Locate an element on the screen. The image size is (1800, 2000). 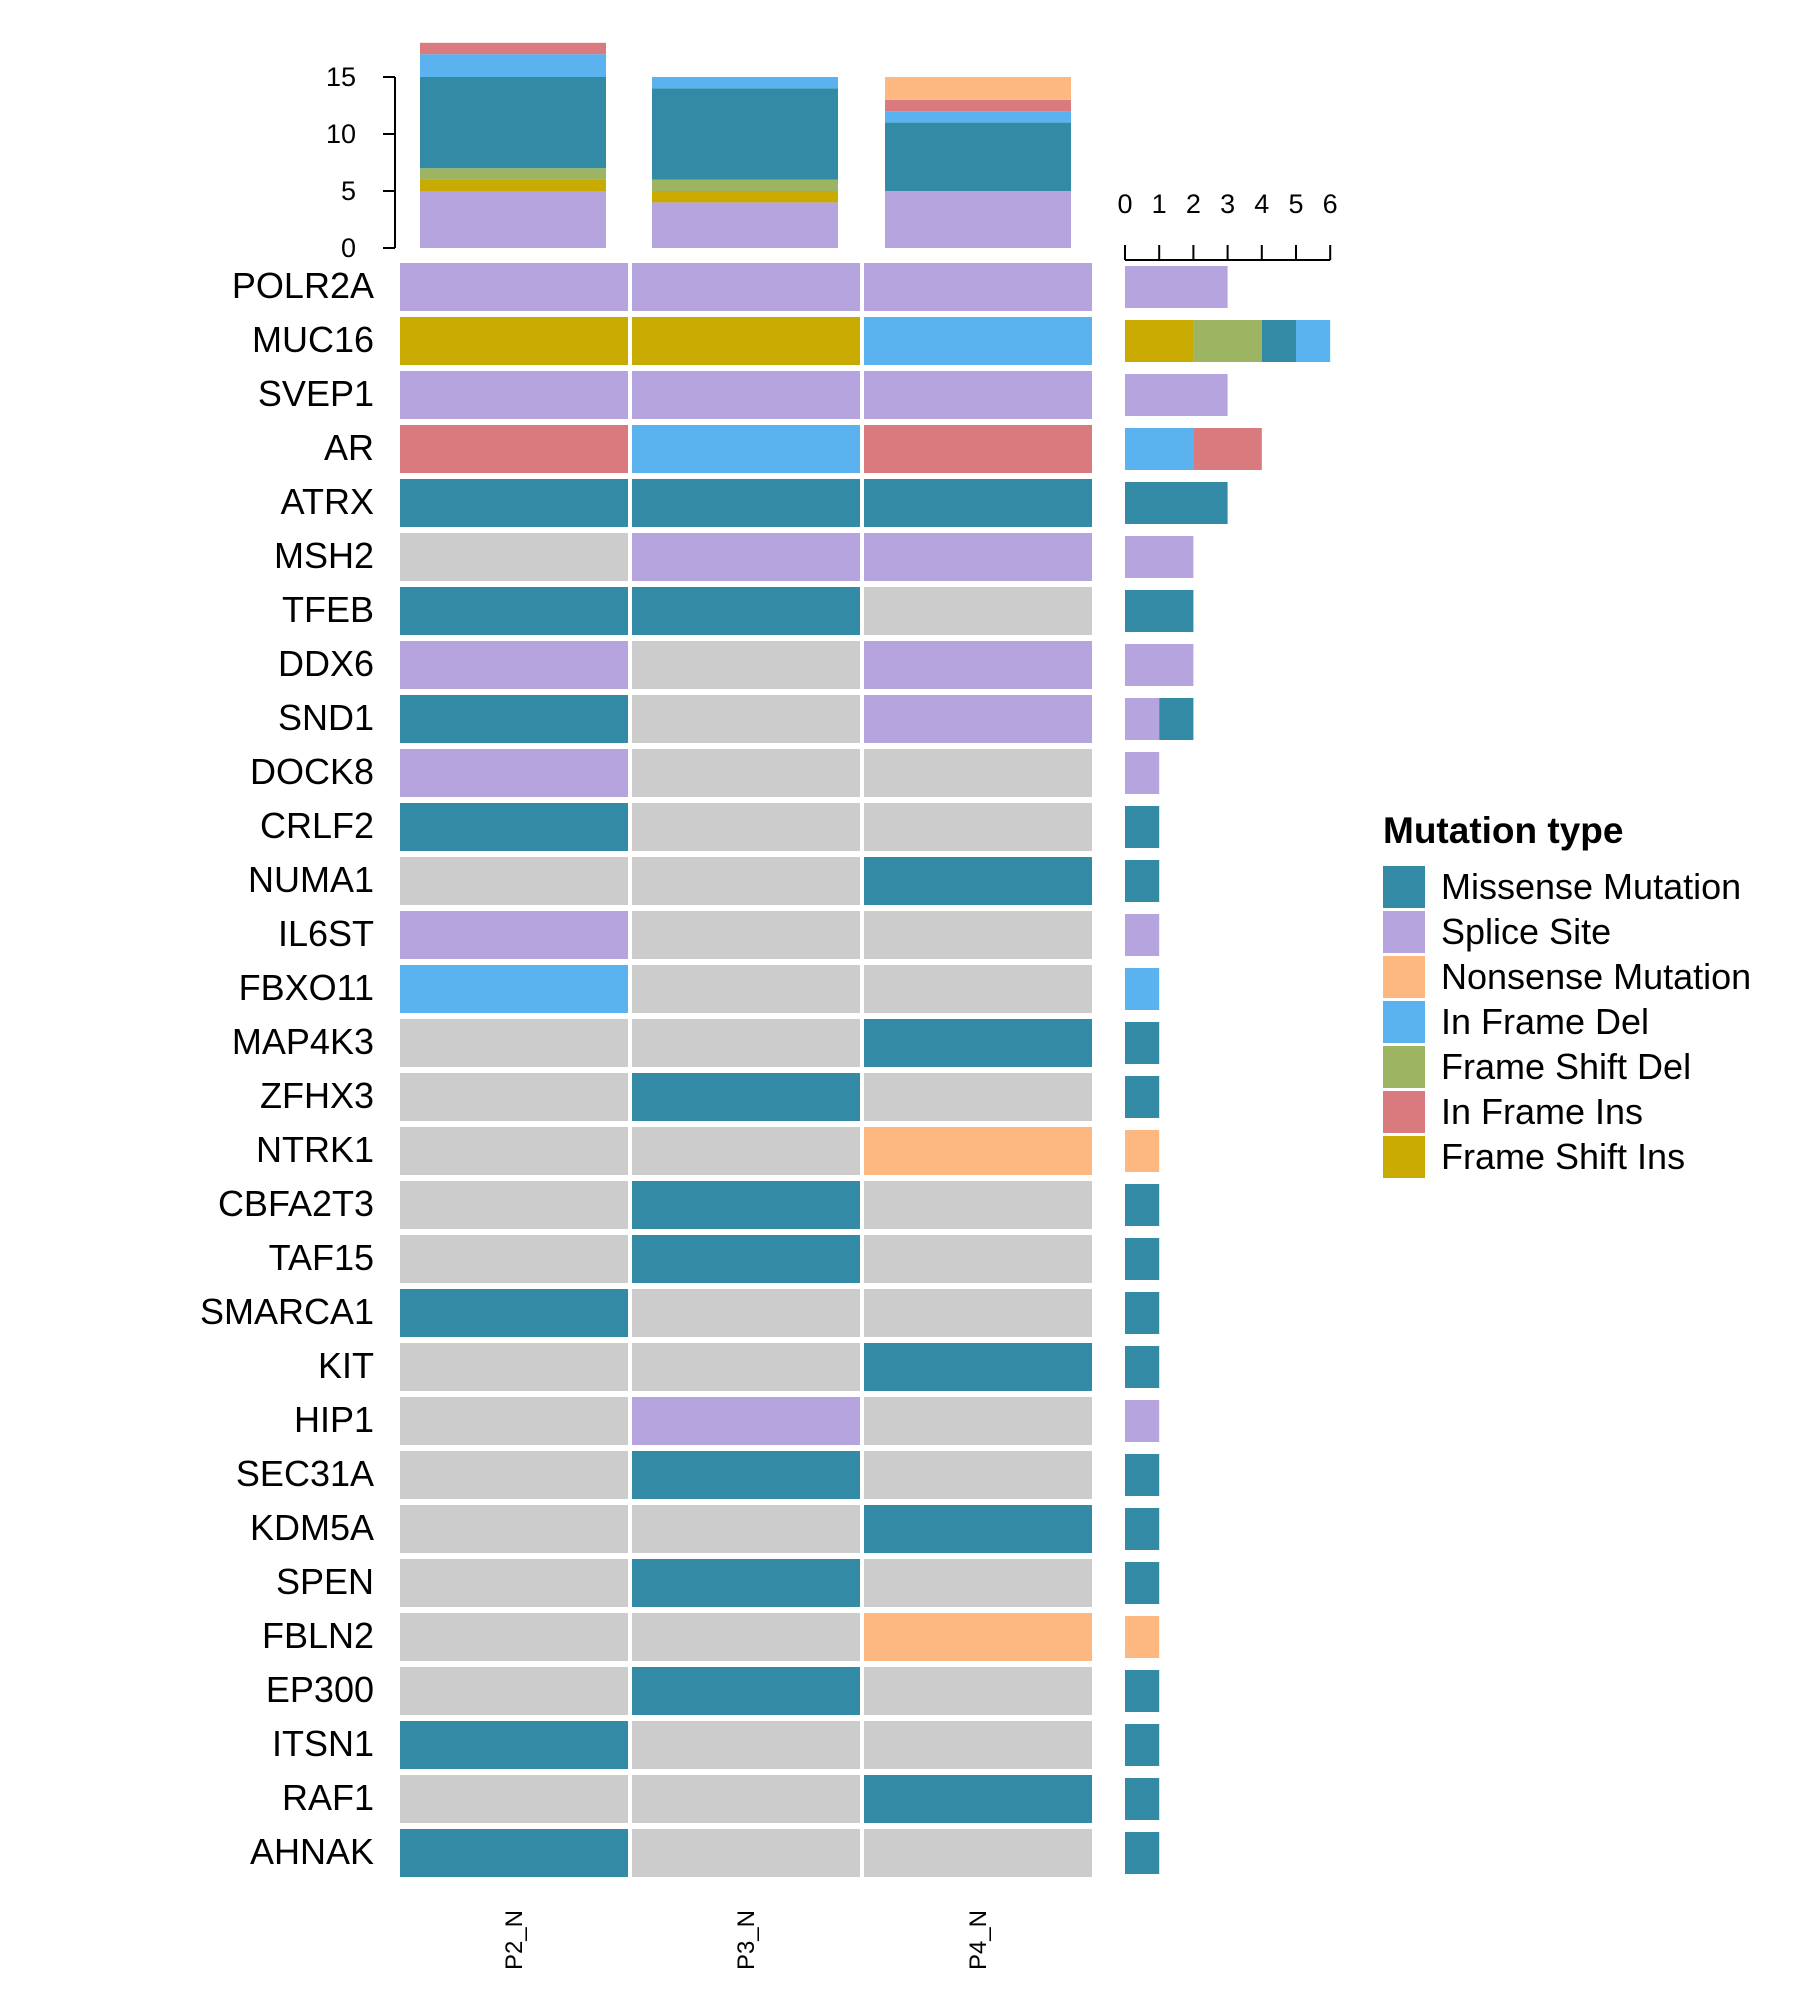
top-axis-tick-label-0: 0 is located at coordinates (348, 248).